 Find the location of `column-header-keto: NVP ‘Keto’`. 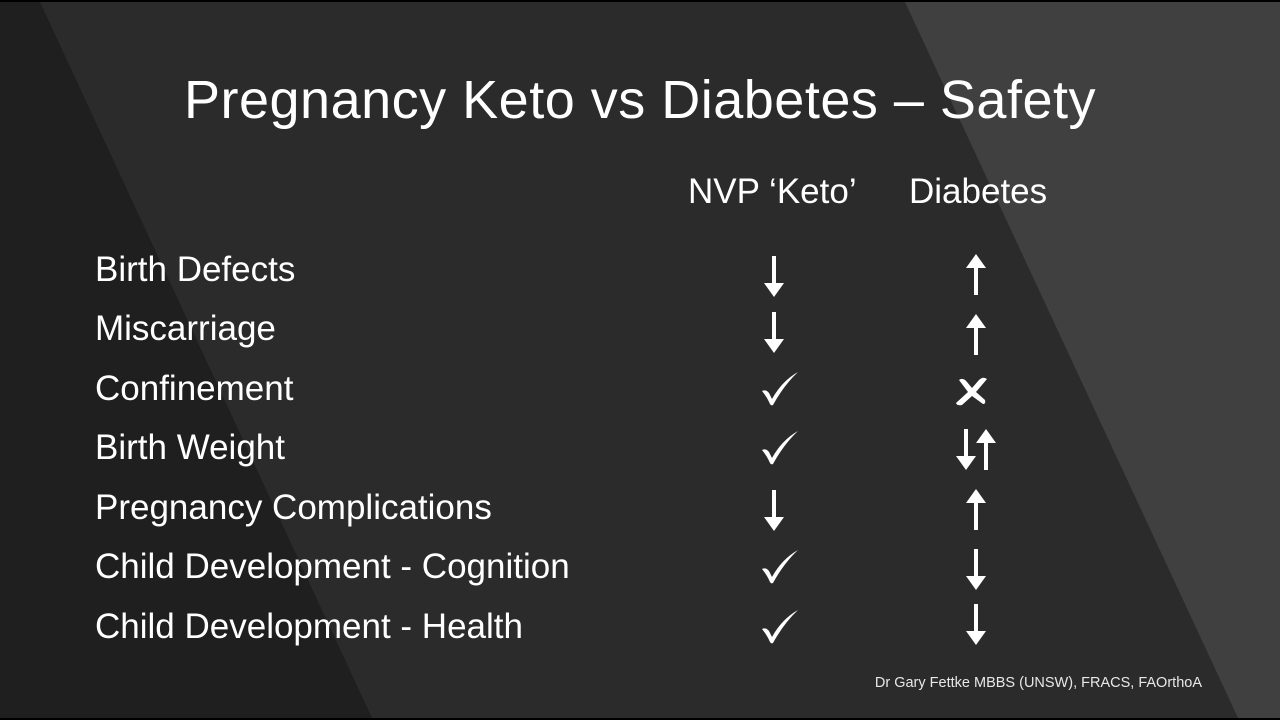

column-header-keto: NVP ‘Keto’ is located at coordinates (772, 191).